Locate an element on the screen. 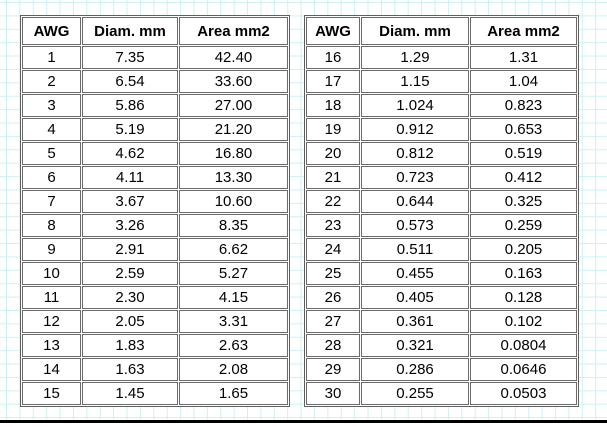 The width and height of the screenshot is (607, 427). table-cell: 0.286 is located at coordinates (415, 369).